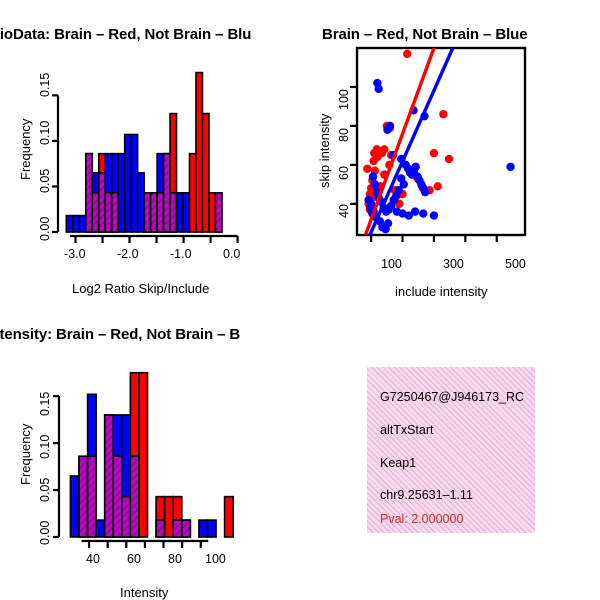 The image size is (600, 600). What do you see at coordinates (426, 495) in the screenshot?
I see `info-locus: chr9.25631–1.11` at bounding box center [426, 495].